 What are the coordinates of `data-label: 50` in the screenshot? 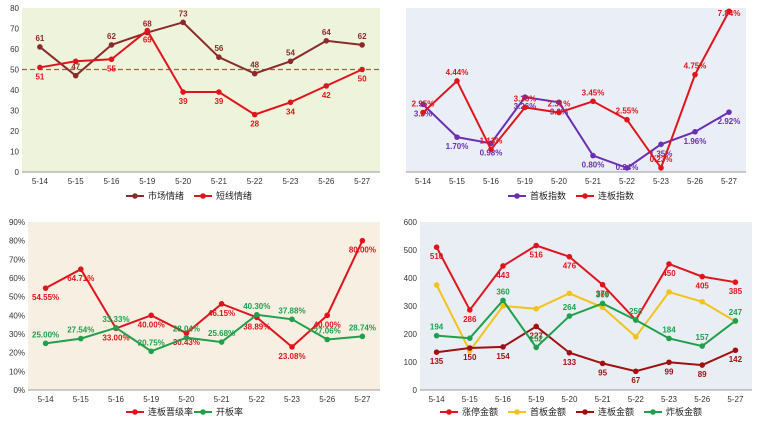 It's located at (362, 79).